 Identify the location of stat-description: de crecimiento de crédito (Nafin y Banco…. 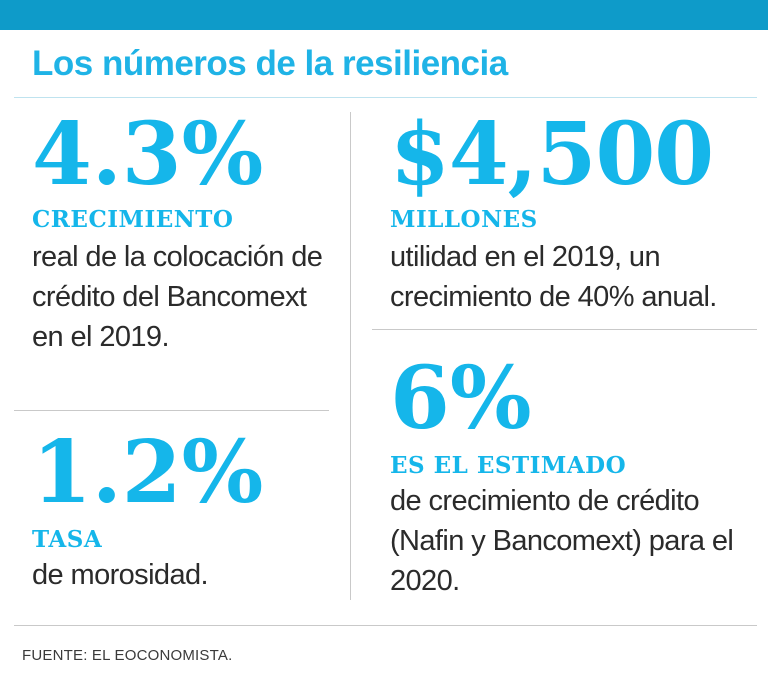
(562, 541).